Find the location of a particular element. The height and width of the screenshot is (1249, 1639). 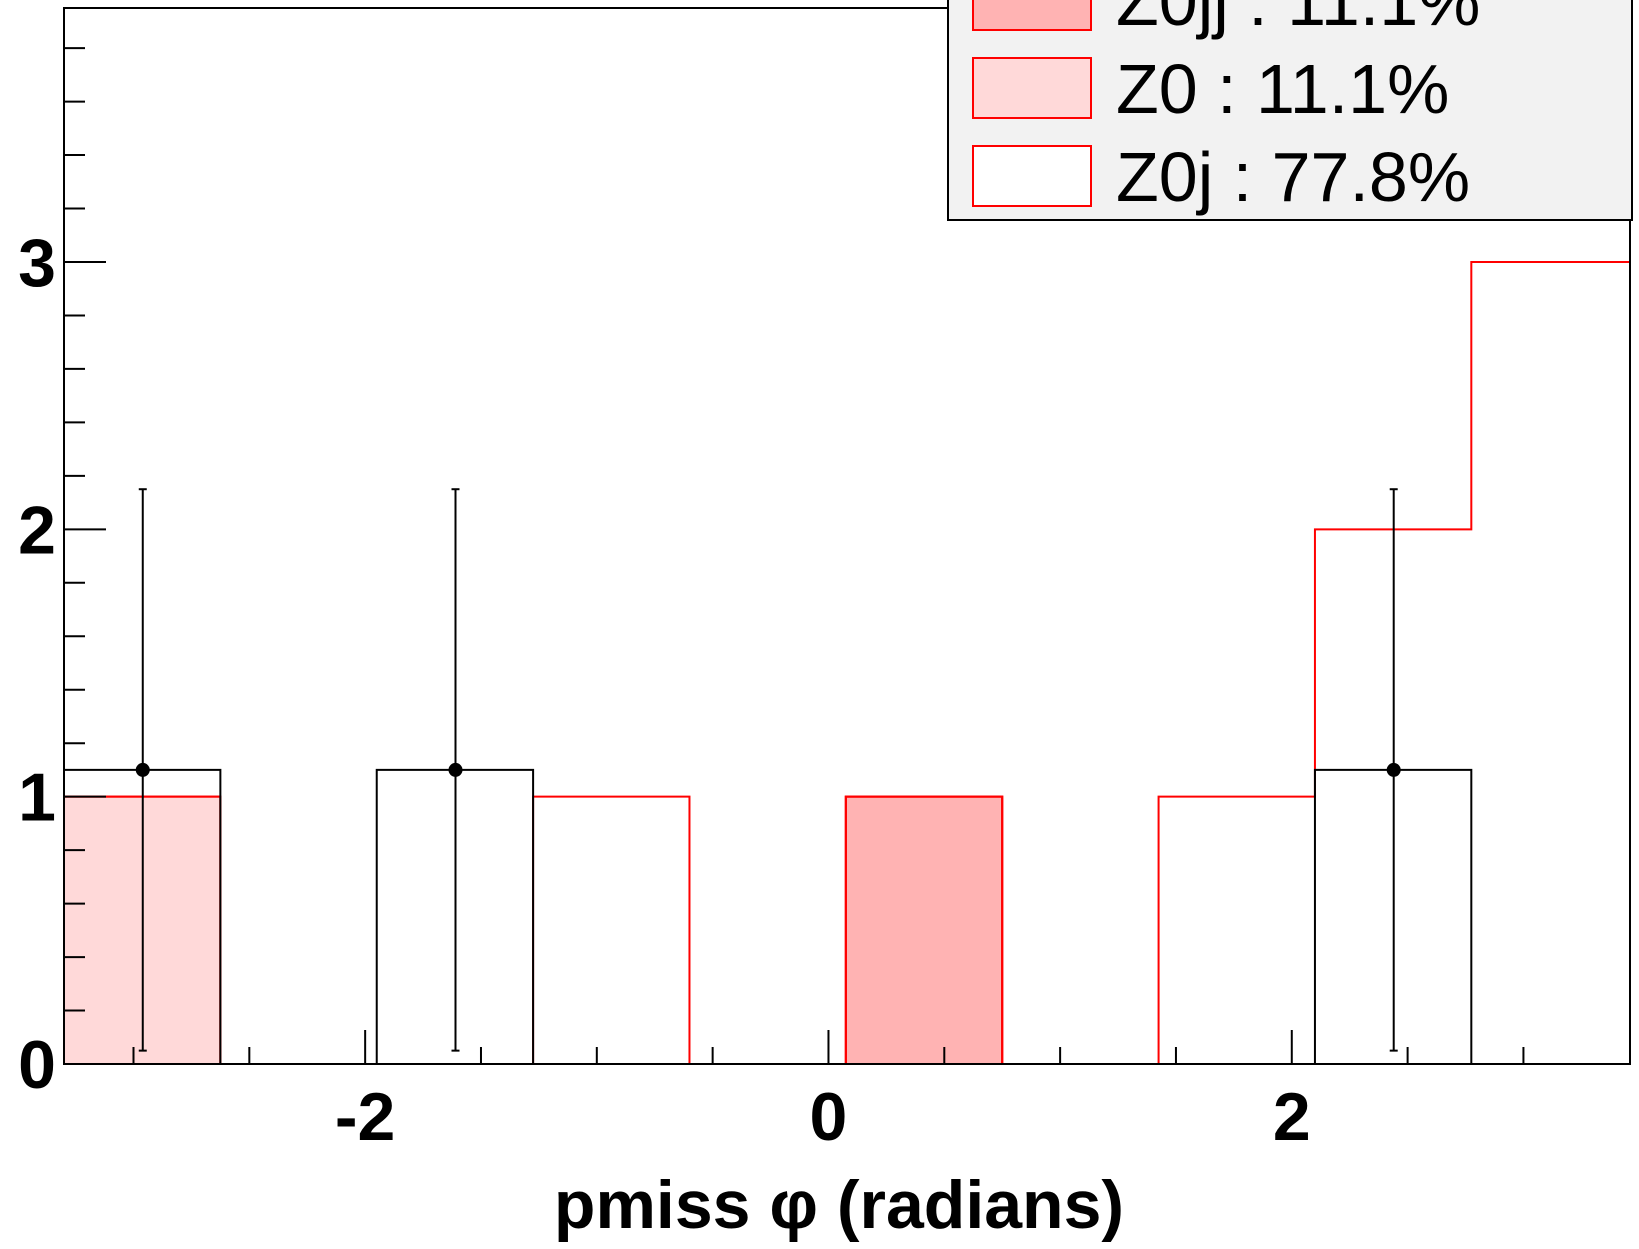

legend-label-1: Z0jj : 11.1% is located at coordinates (1298, 20).